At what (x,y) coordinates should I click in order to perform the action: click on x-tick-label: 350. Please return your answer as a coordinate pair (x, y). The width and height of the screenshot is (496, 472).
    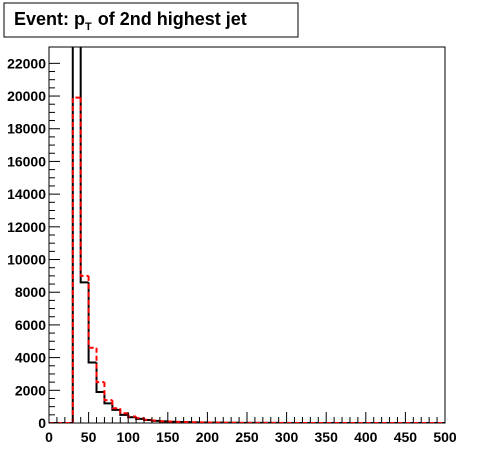
    Looking at the image, I should click on (327, 437).